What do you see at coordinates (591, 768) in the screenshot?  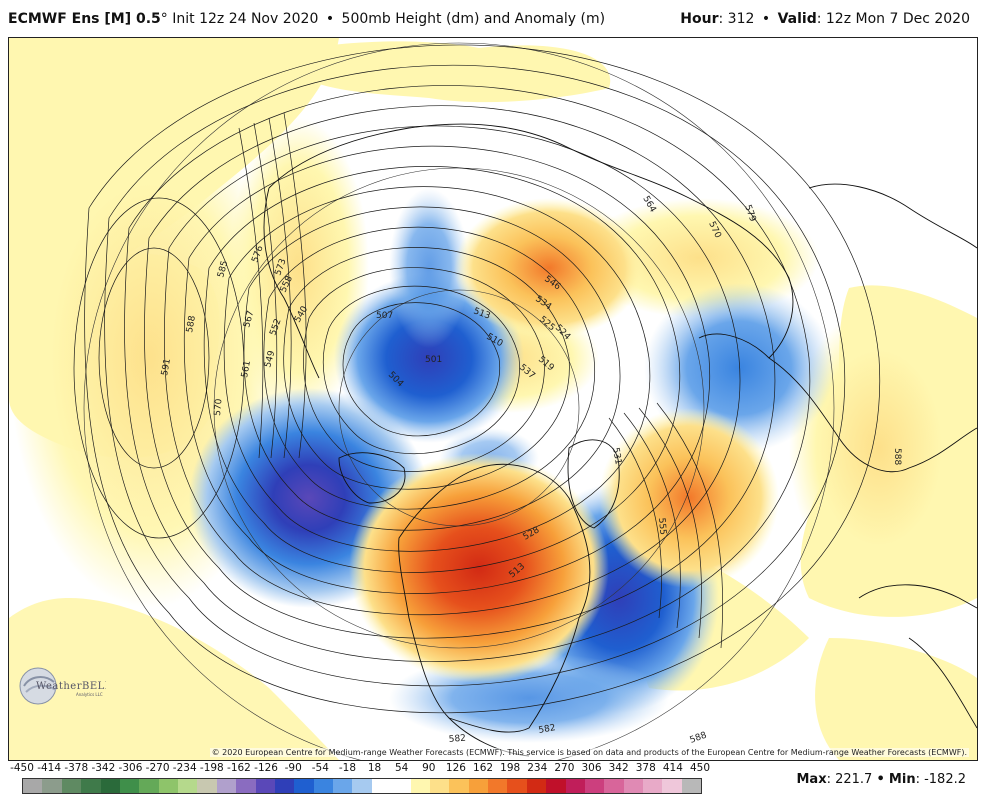 I see `colorbar-tick-label: 306` at bounding box center [591, 768].